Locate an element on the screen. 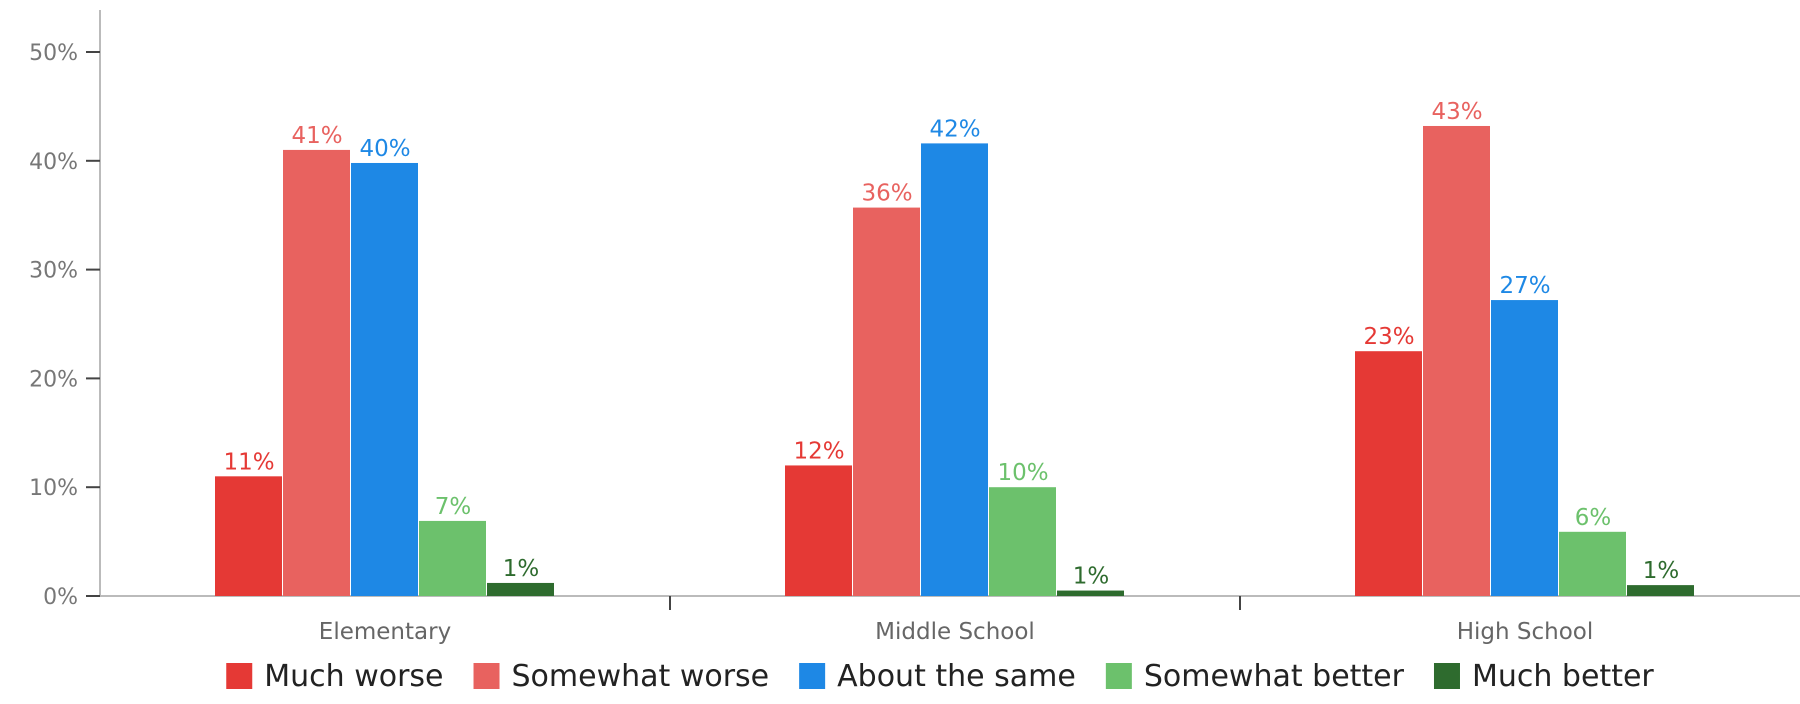 Image resolution: width=1800 pixels, height=704 pixels. bar-data-label: 11% is located at coordinates (248, 462).